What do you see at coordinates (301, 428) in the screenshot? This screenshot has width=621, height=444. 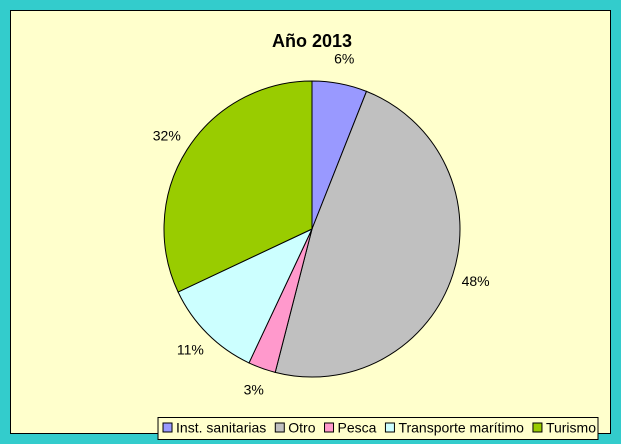 I see `legend-label: Otro` at bounding box center [301, 428].